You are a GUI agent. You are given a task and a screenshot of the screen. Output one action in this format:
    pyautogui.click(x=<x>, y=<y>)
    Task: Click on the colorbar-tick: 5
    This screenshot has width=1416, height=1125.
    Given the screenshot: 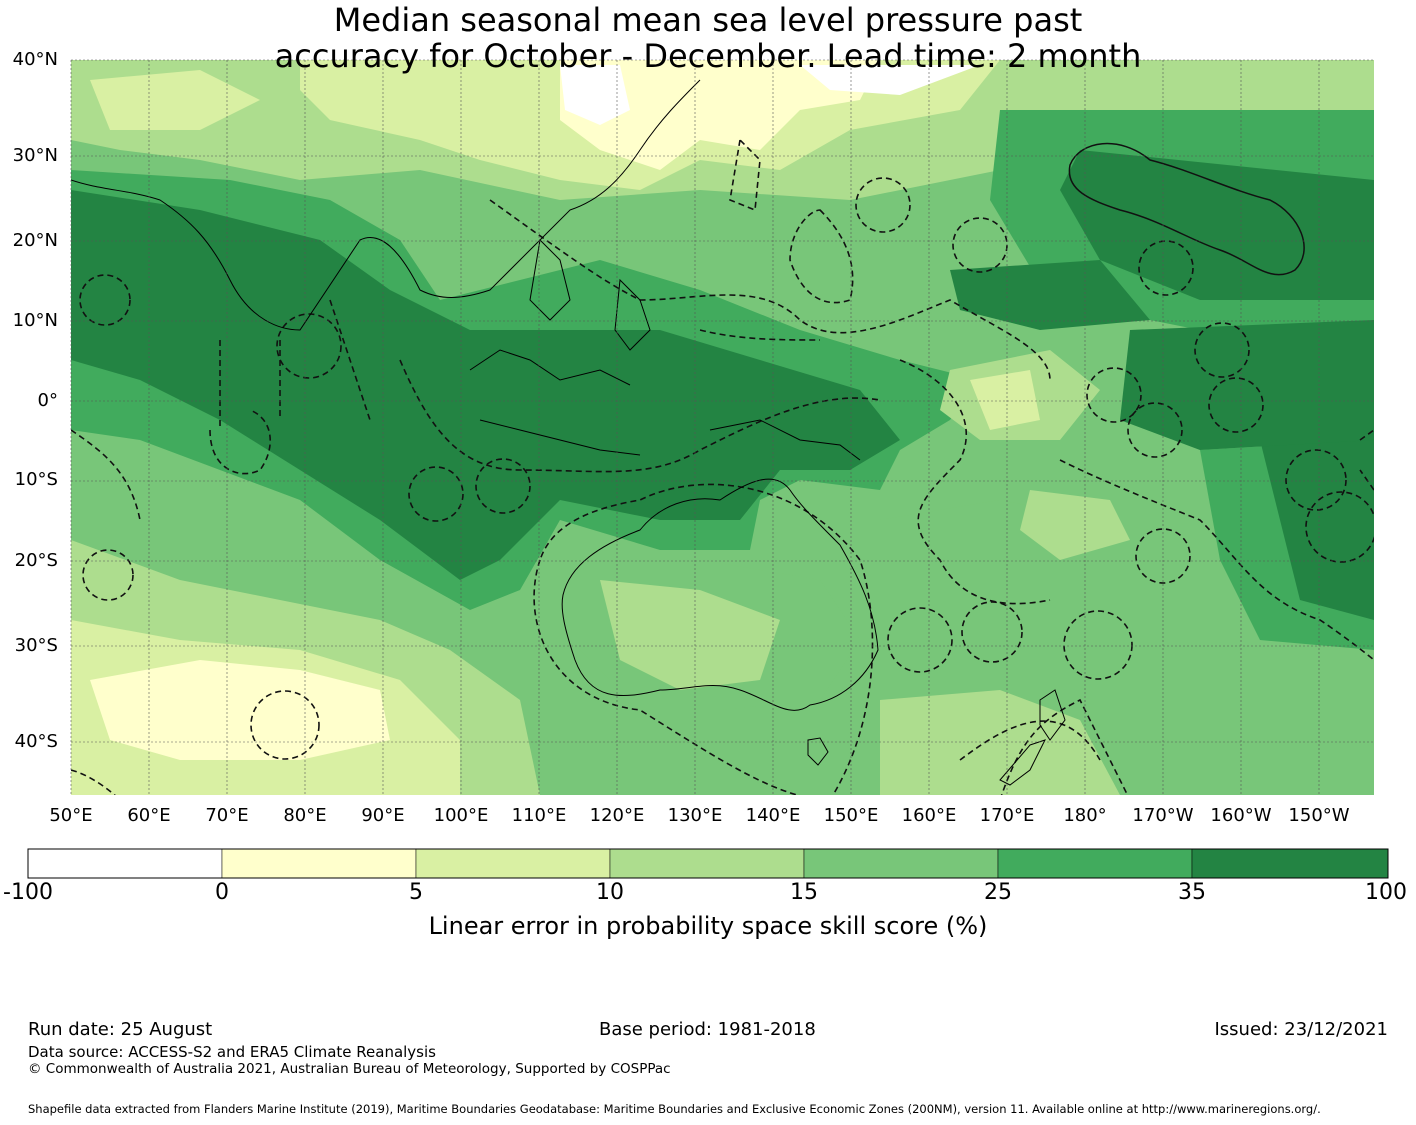 What is the action you would take?
    pyautogui.click(x=416, y=892)
    